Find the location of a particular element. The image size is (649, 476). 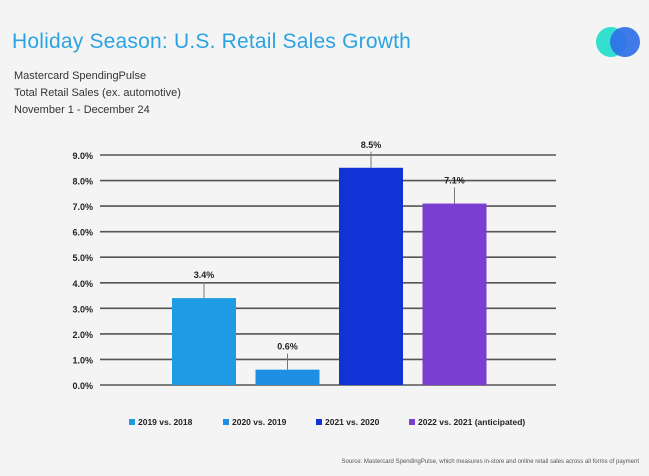

bar-value-label: 7.1% is located at coordinates (454, 181).